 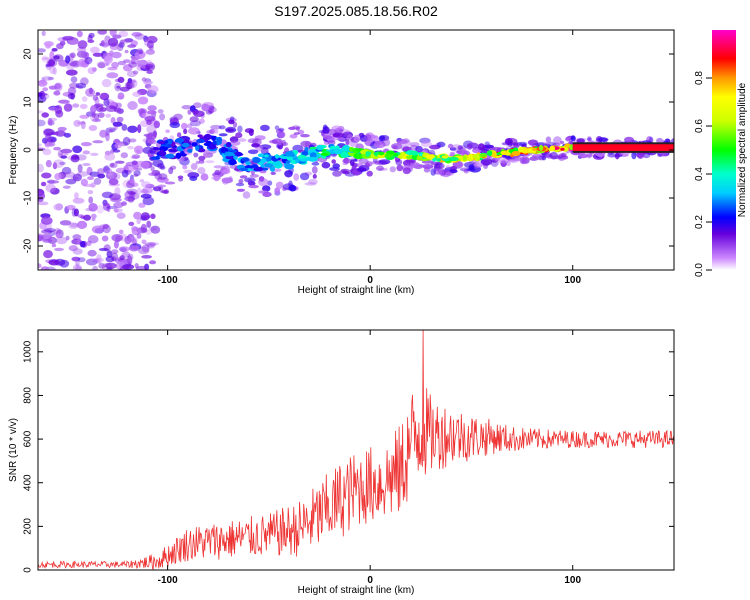 I want to click on colorbar-strip, so click(x=724, y=150).